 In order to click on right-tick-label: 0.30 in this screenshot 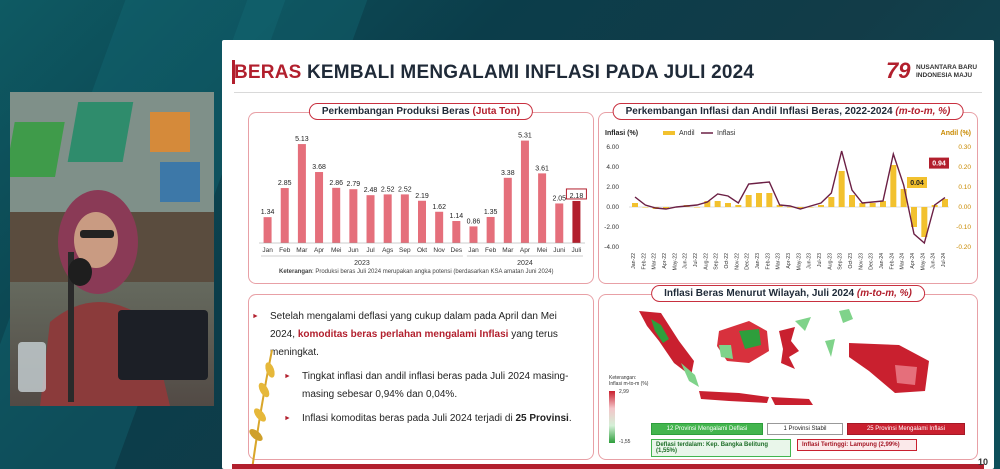, I will do `click(964, 147)`.